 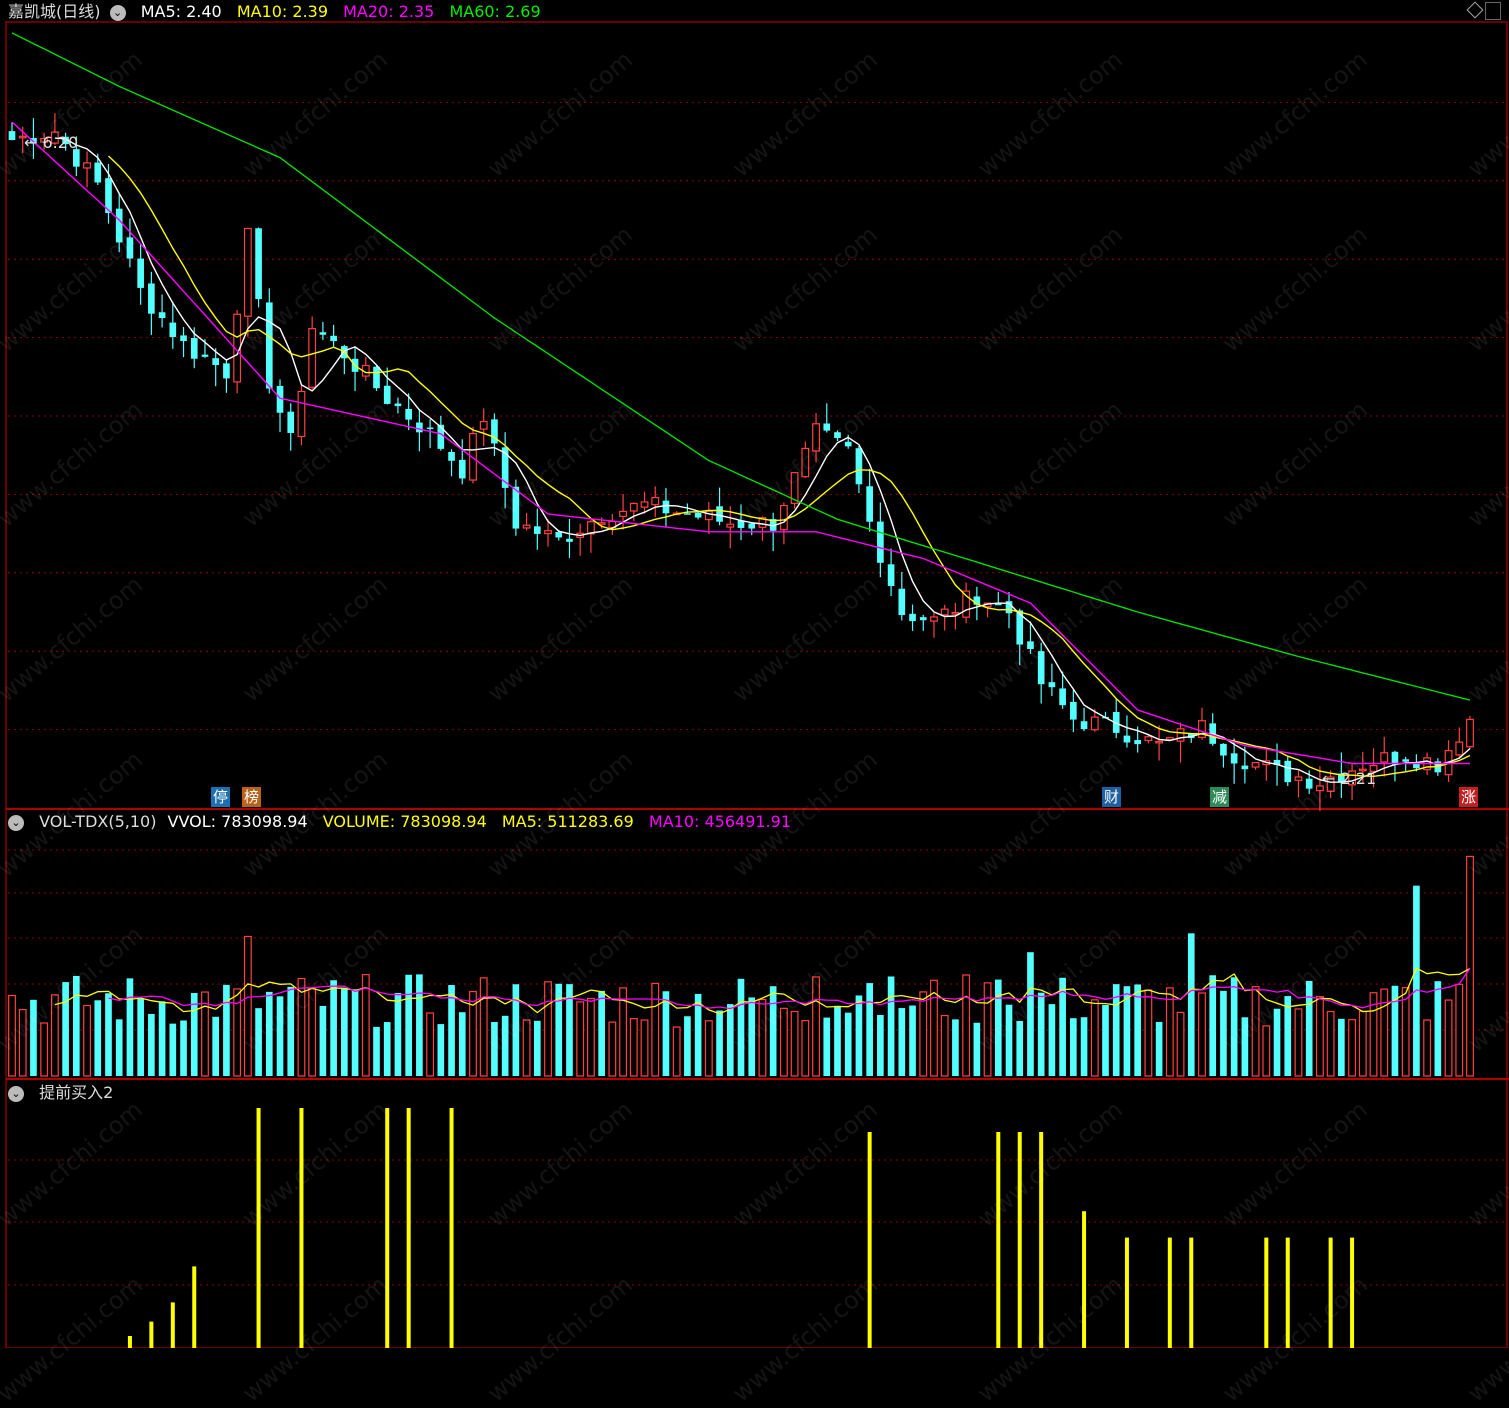 I want to click on indicator-dropdown-icon: ⌄, so click(x=16, y=1093).